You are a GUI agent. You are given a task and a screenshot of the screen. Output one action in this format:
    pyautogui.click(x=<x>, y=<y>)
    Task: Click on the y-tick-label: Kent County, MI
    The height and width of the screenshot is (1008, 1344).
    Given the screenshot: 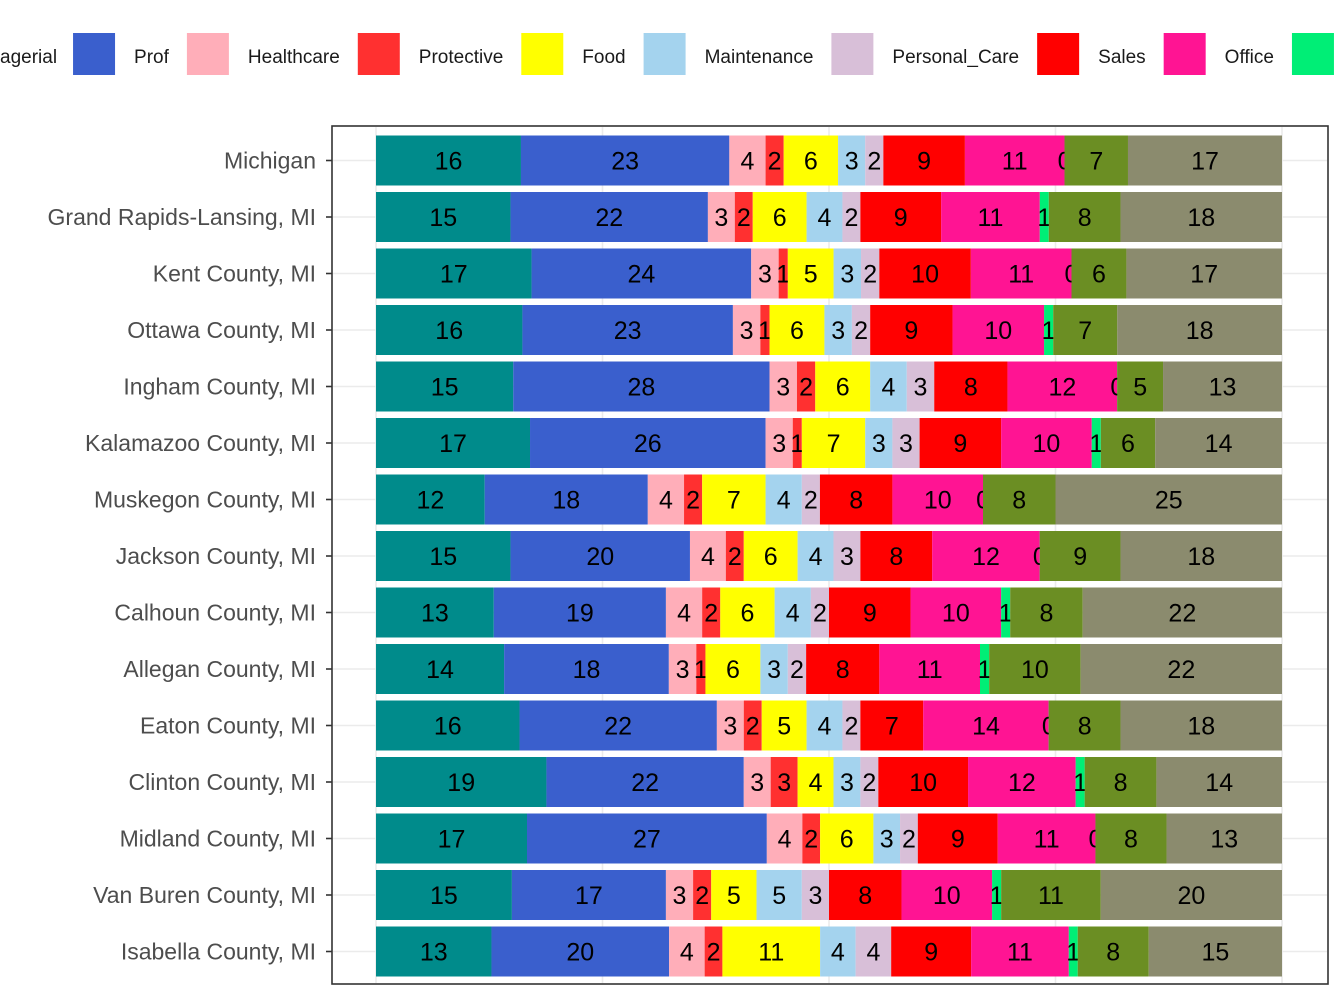 What is the action you would take?
    pyautogui.click(x=234, y=274)
    